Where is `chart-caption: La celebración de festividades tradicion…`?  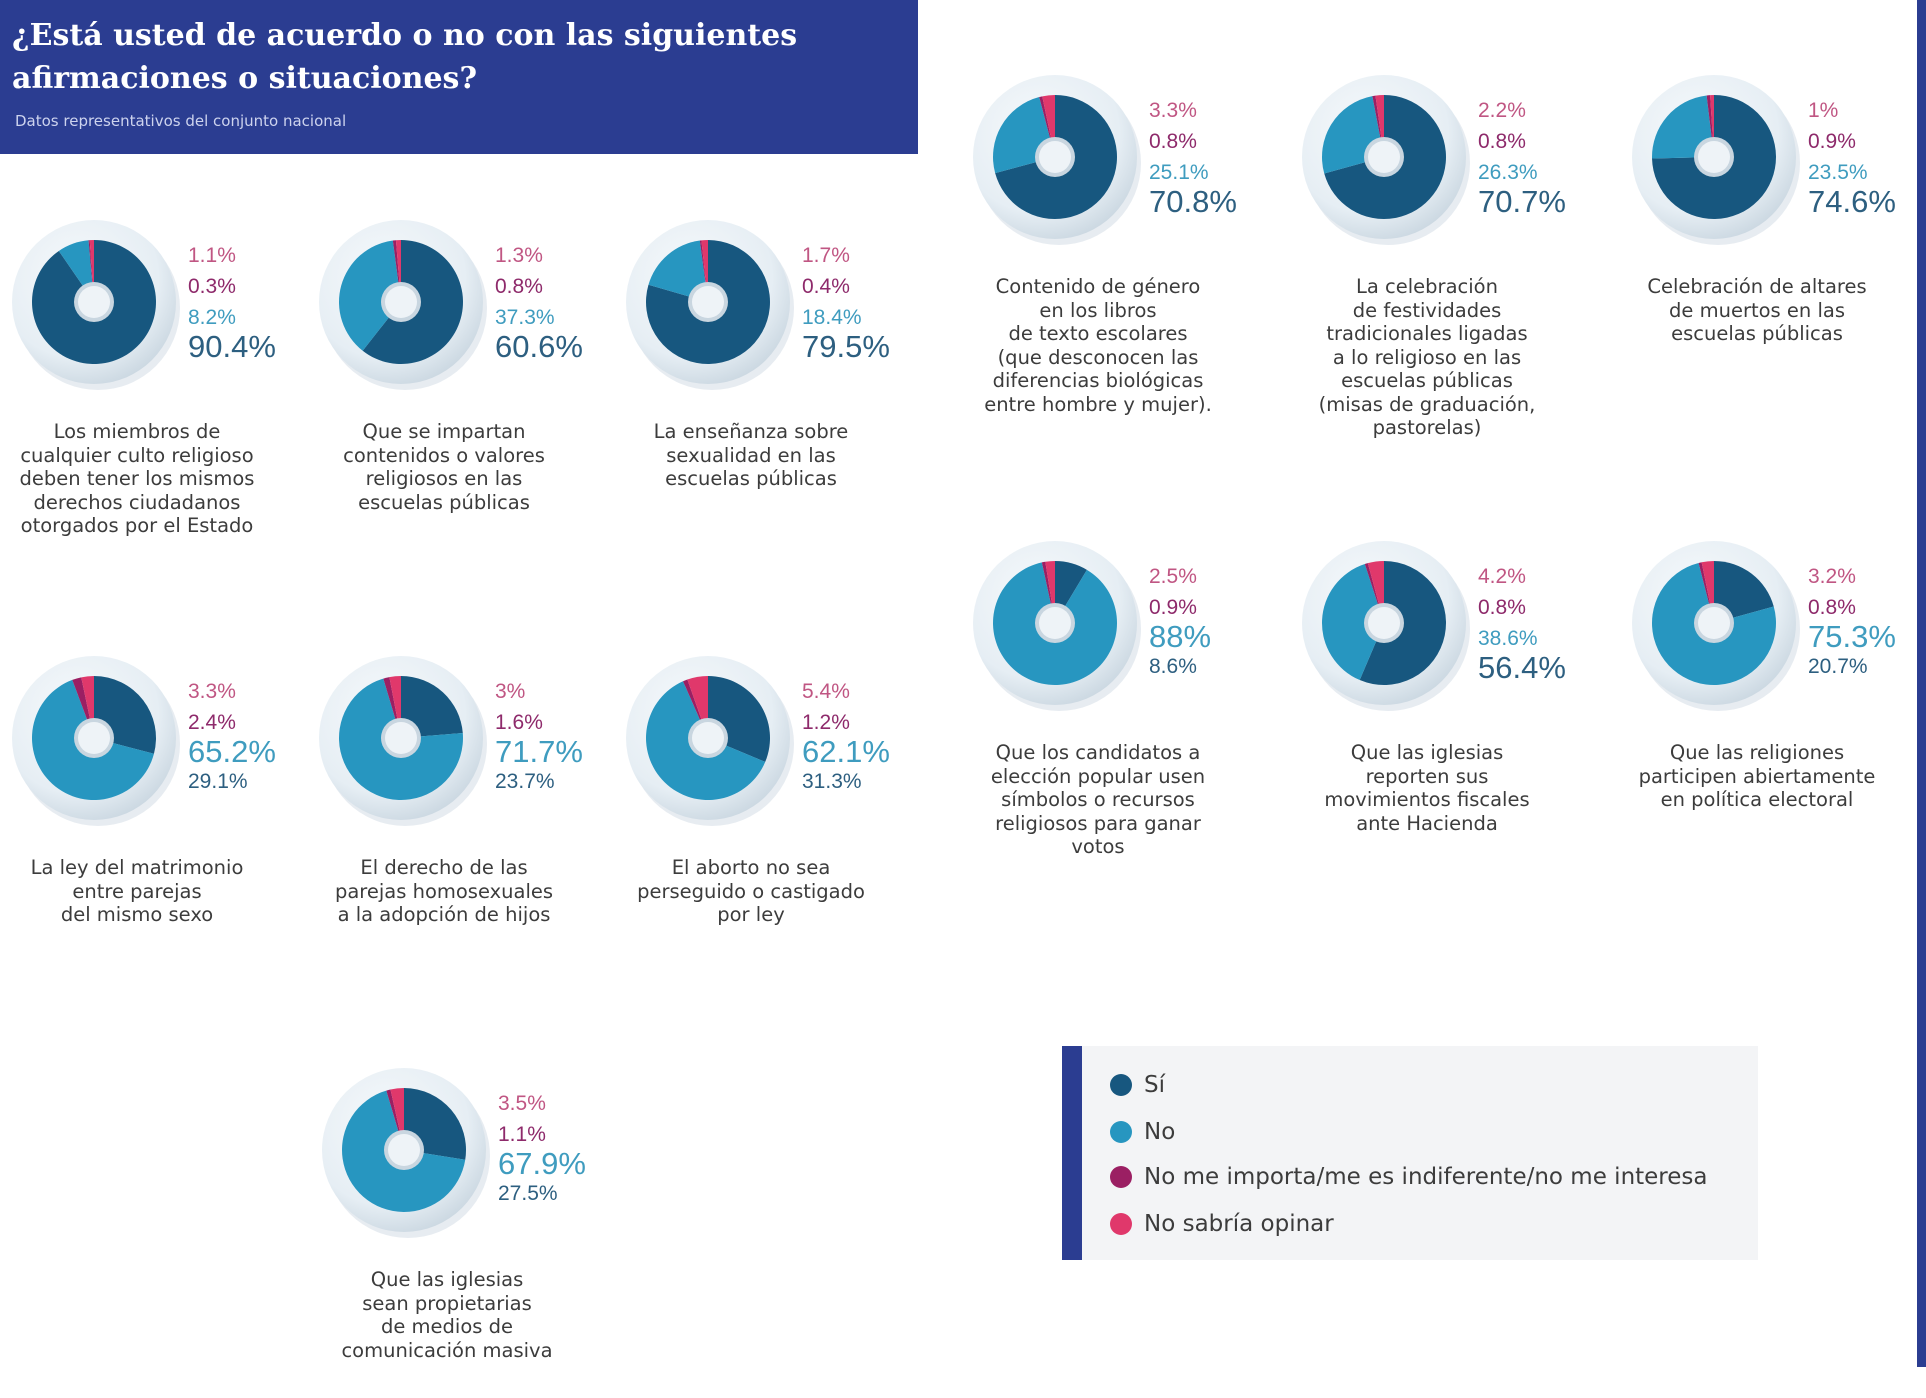
chart-caption: La celebración de festividades tradicion… is located at coordinates (1427, 357).